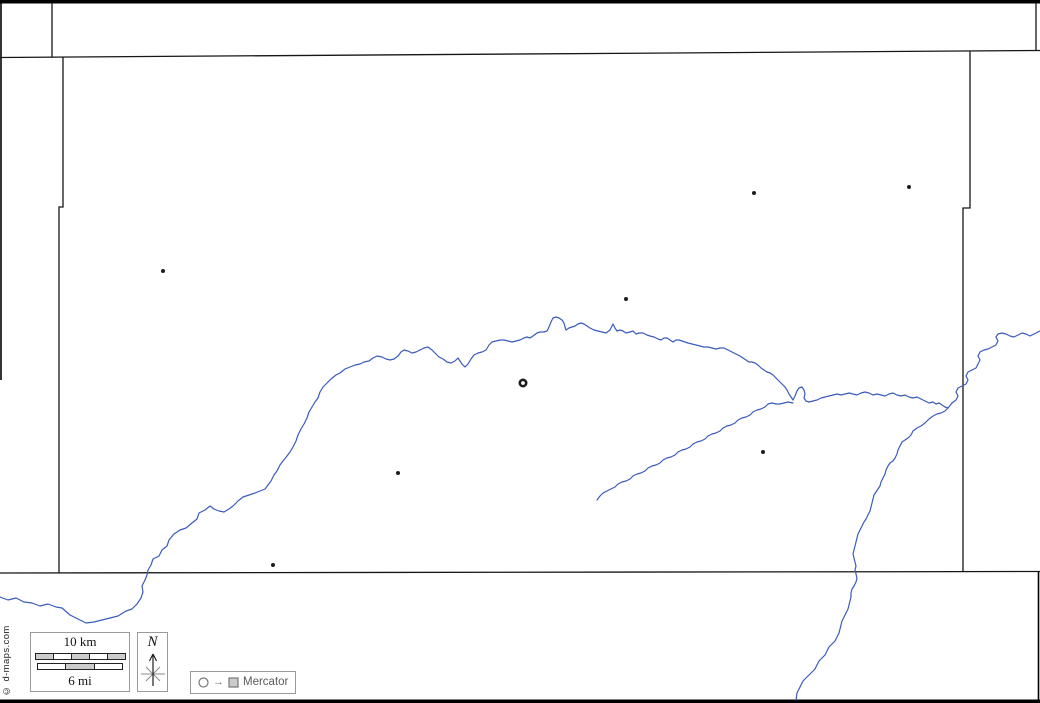  What do you see at coordinates (80, 680) in the screenshot?
I see `scale-mi-label: 6 mi` at bounding box center [80, 680].